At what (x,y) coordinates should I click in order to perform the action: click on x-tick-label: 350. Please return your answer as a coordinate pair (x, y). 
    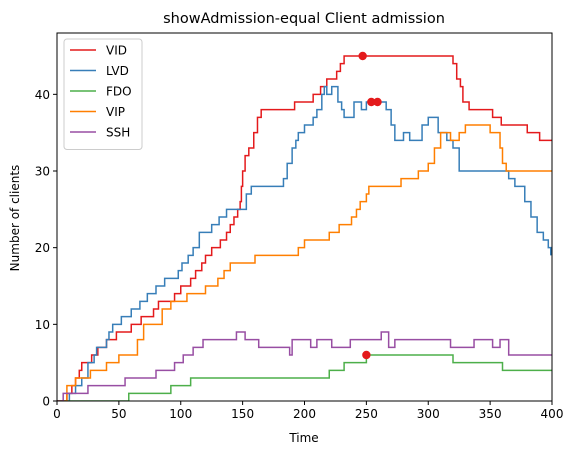
    Looking at the image, I should click on (490, 414).